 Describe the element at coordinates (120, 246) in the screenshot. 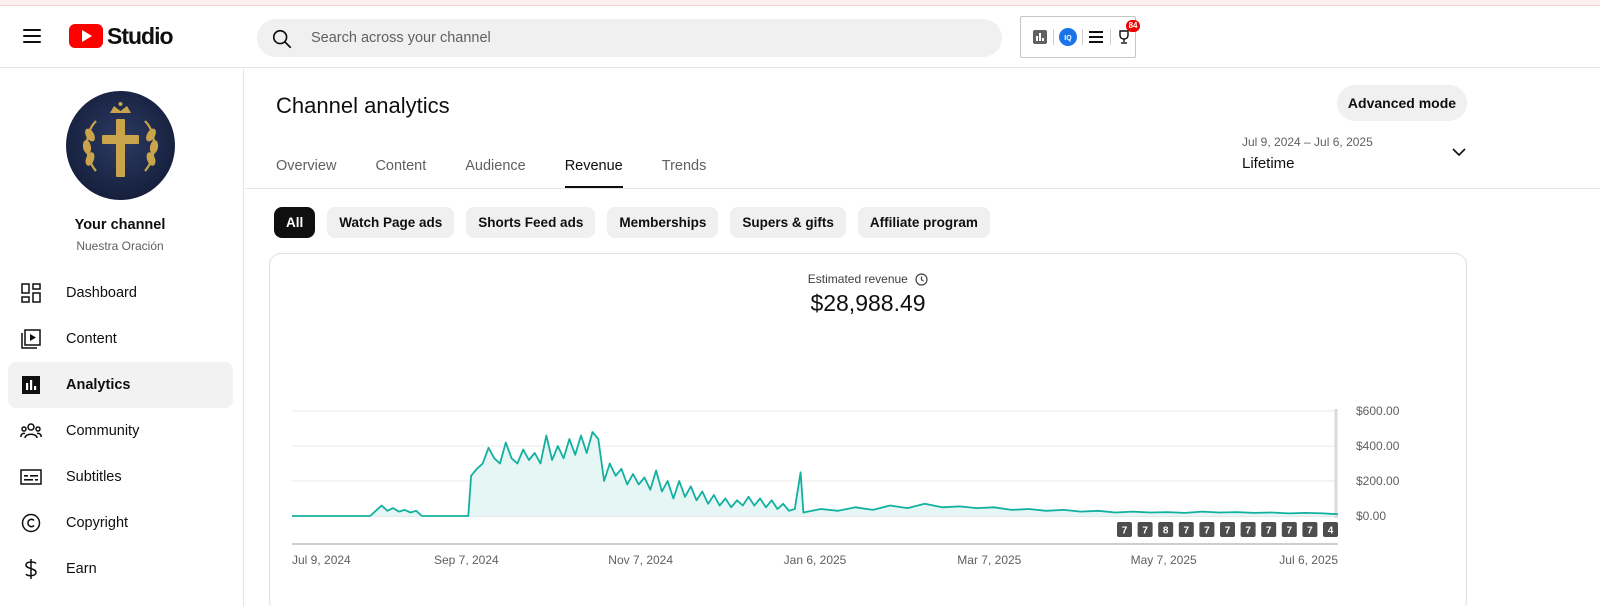

I see `channel-handle: Nuestra Oración` at that location.